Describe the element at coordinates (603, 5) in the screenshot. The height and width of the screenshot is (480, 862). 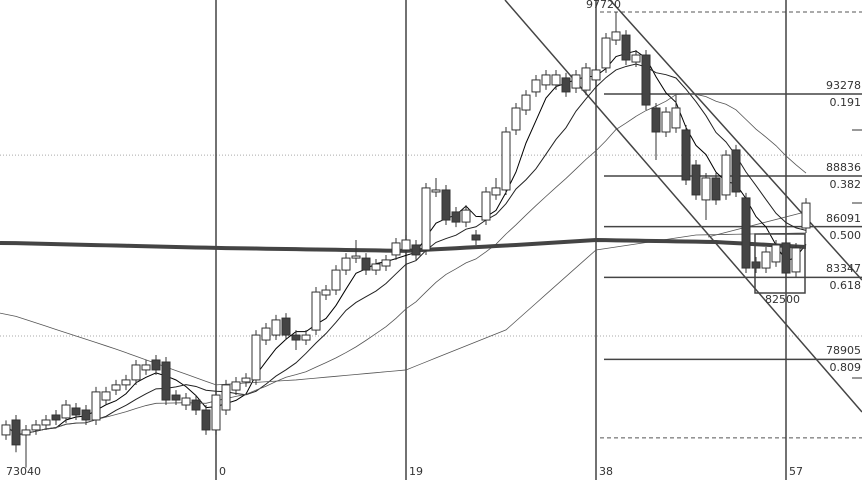
I see `high-label: 97720` at that location.